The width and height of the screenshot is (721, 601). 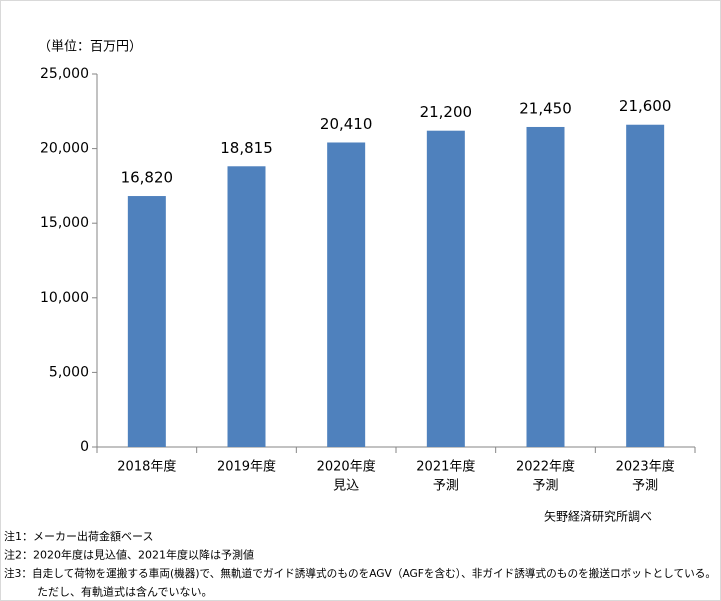 What do you see at coordinates (346, 124) in the screenshot?
I see `value-label: 20,410` at bounding box center [346, 124].